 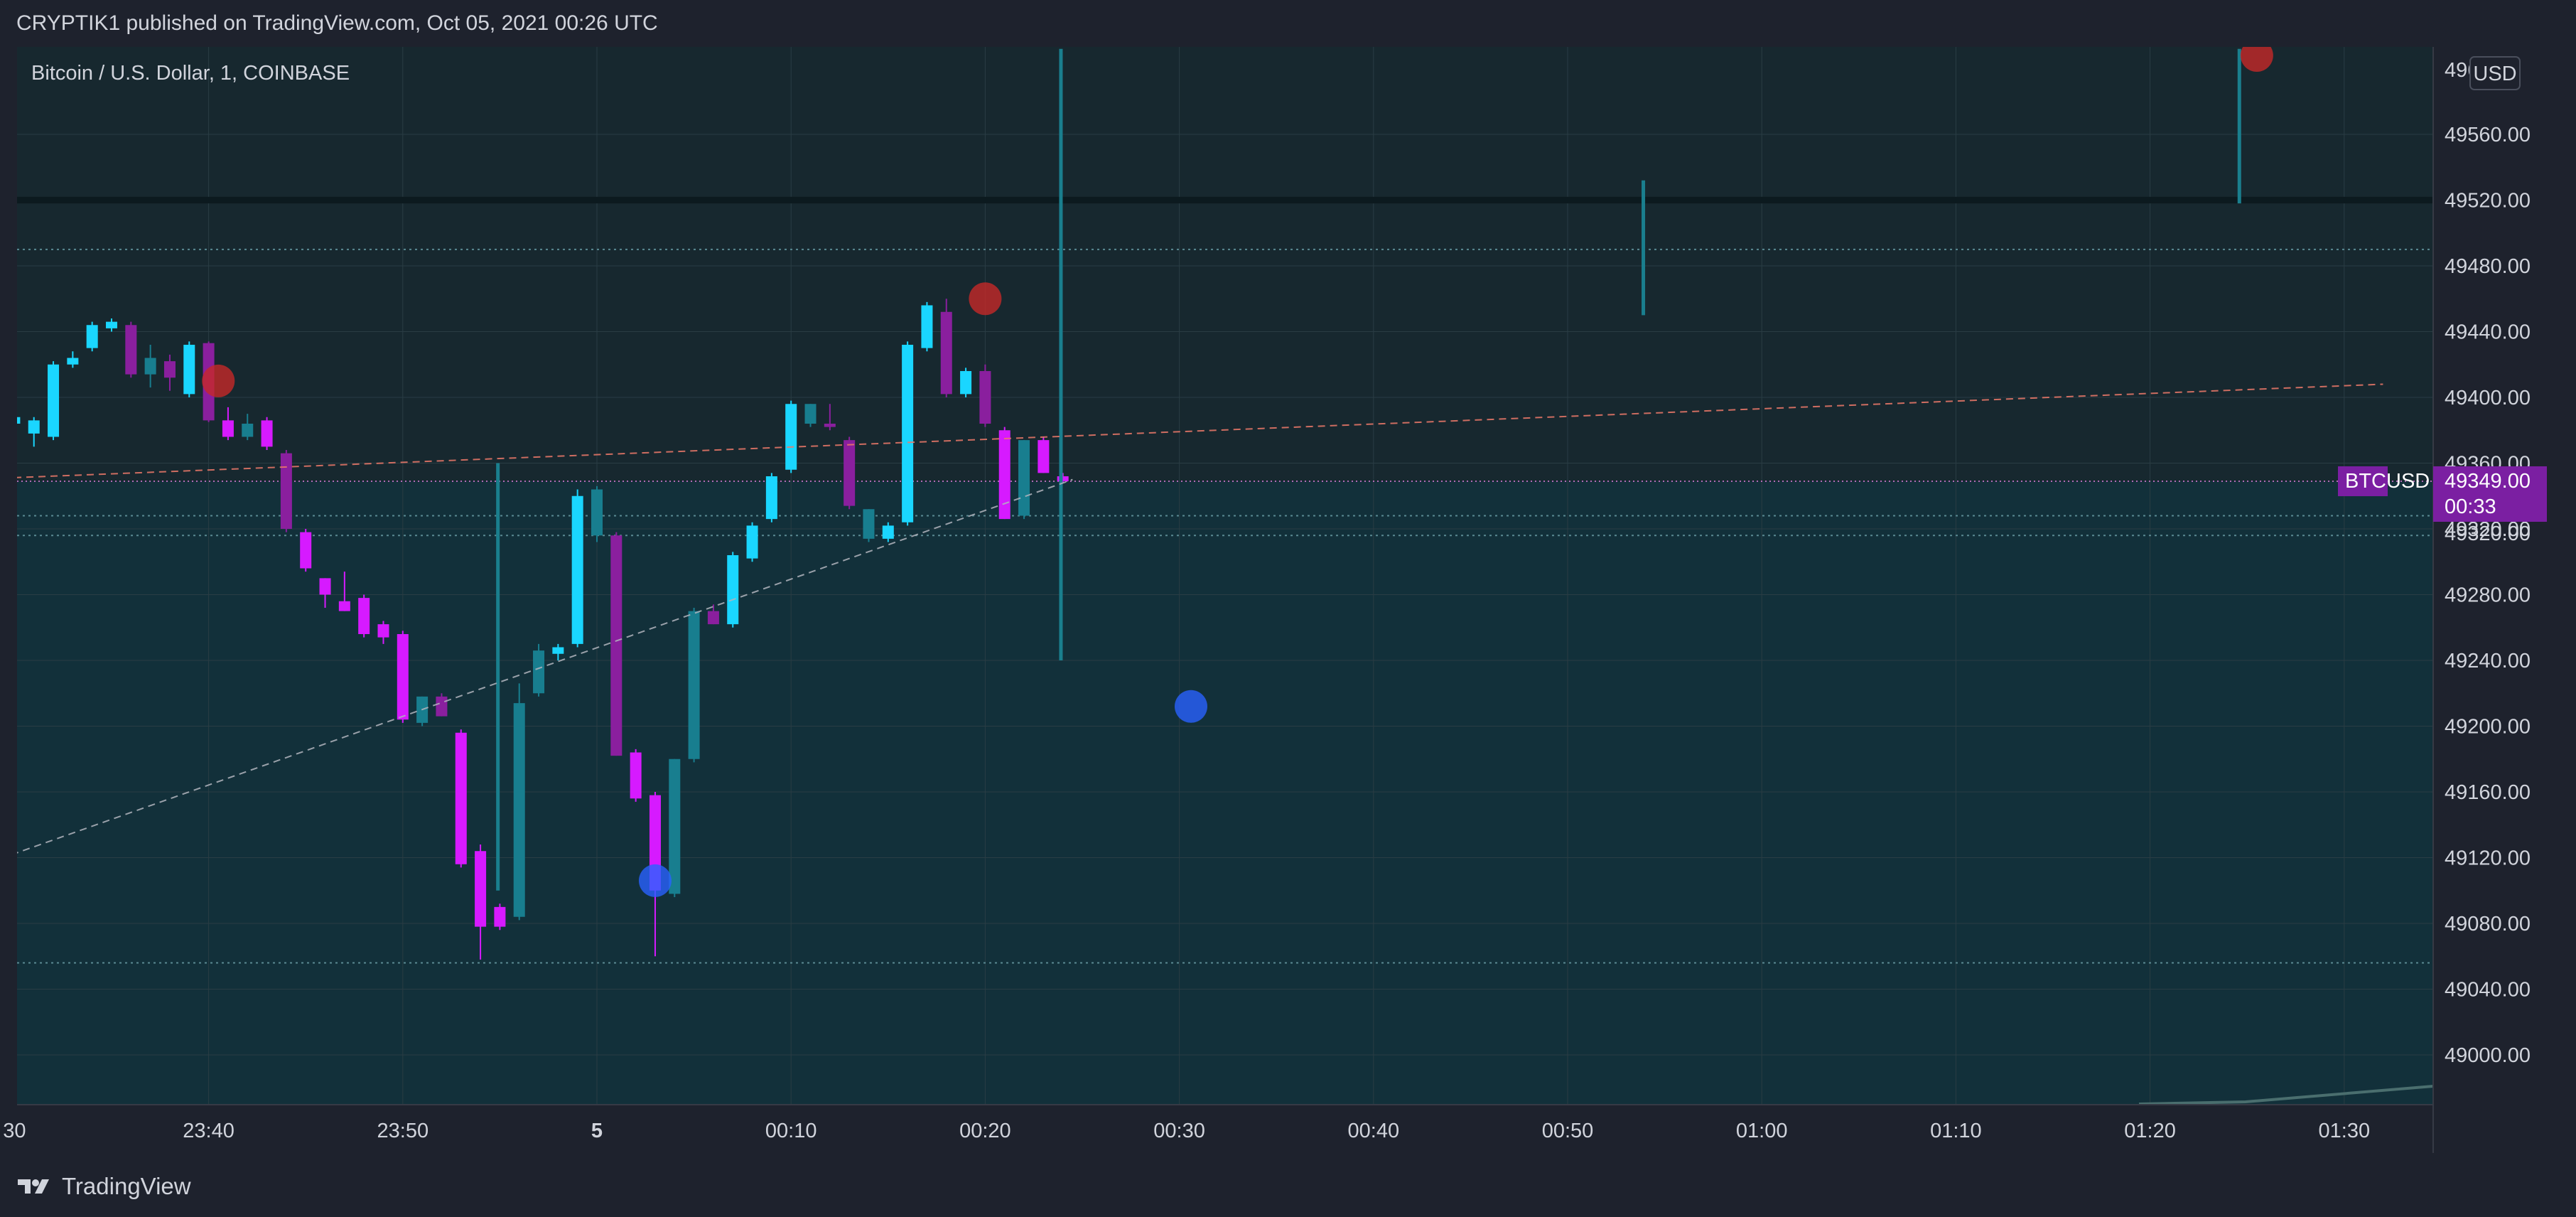 I want to click on price-tag-symbol: BTCUSD, so click(x=2387, y=481).